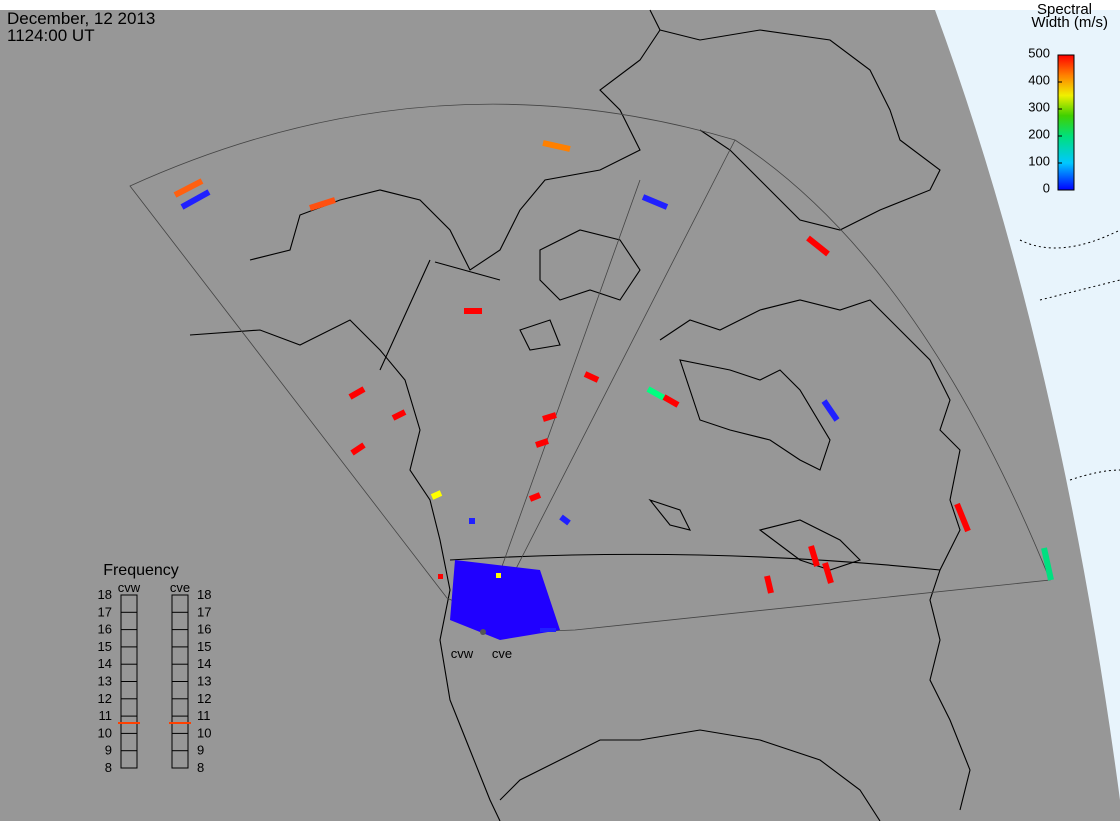 The height and width of the screenshot is (821, 1120). What do you see at coordinates (1039, 106) in the screenshot?
I see `colorbar-tick-label: 300` at bounding box center [1039, 106].